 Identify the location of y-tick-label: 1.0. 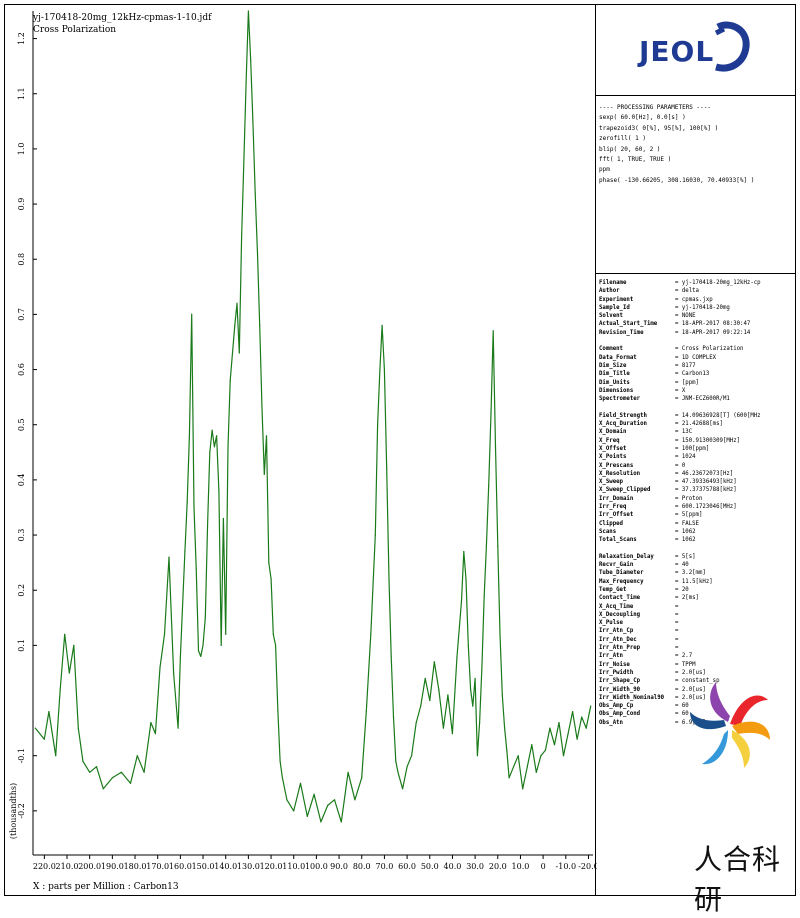
(21, 149).